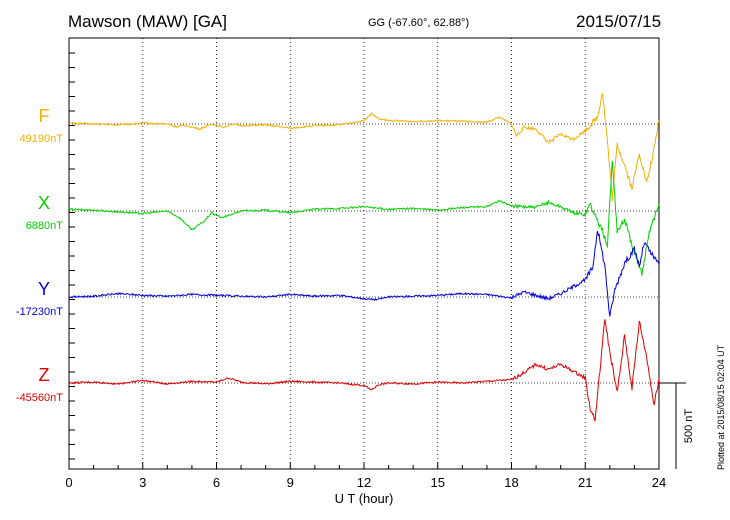  What do you see at coordinates (42, 139) in the screenshot?
I see `series-baseline-f: 49190nT` at bounding box center [42, 139].